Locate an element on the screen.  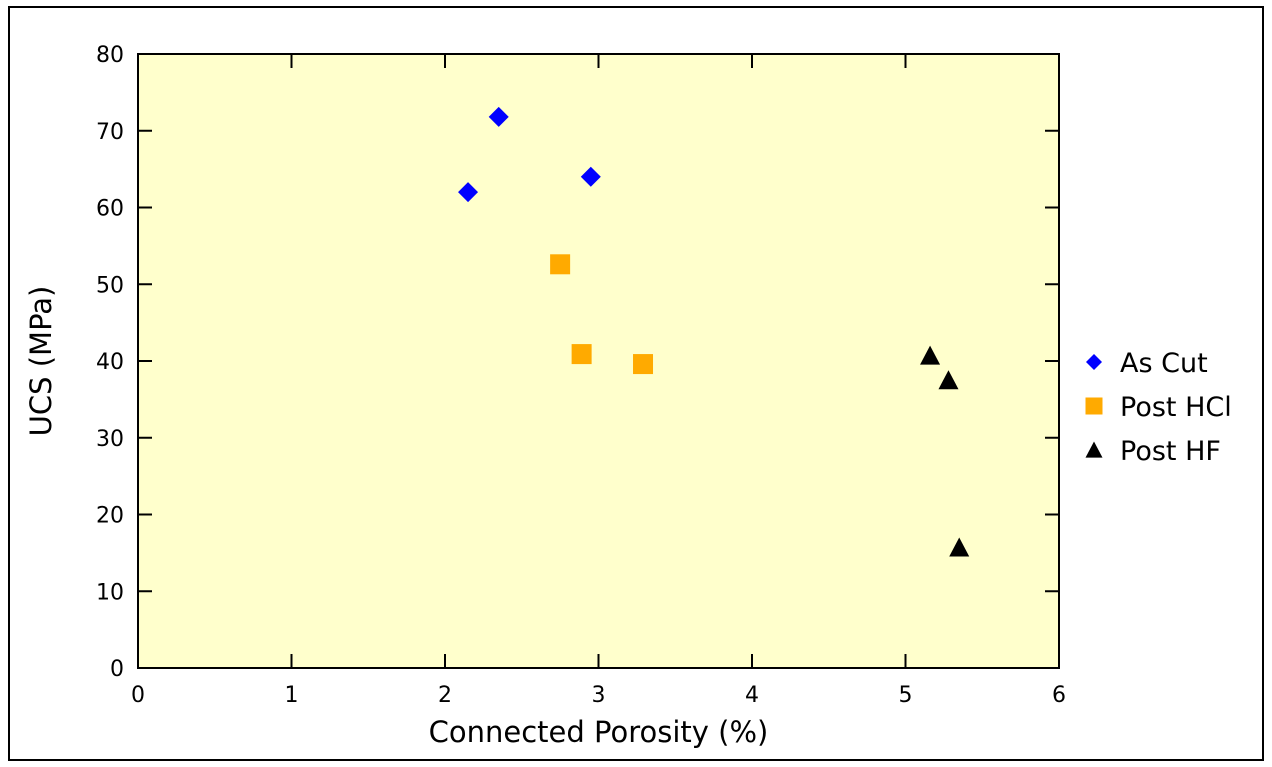
legend: As Cut Post HCl Post HF is located at coordinates (1158, 407).